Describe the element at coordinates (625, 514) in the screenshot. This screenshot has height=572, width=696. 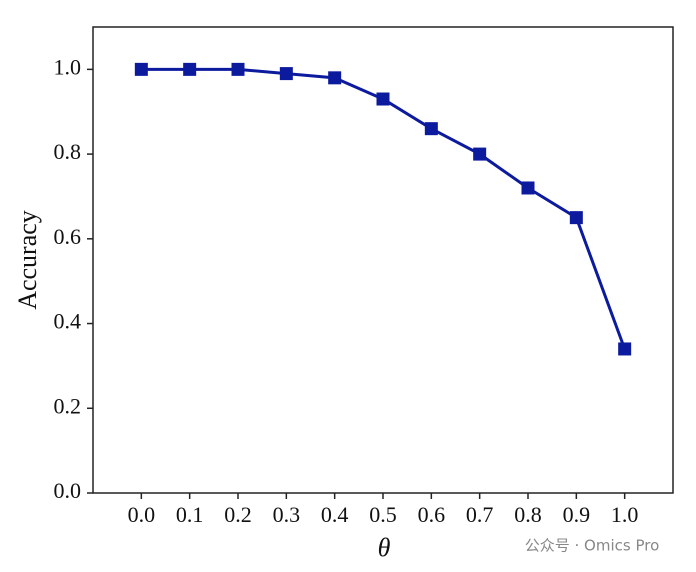
I see `x-tick-label: 1.0` at that location.